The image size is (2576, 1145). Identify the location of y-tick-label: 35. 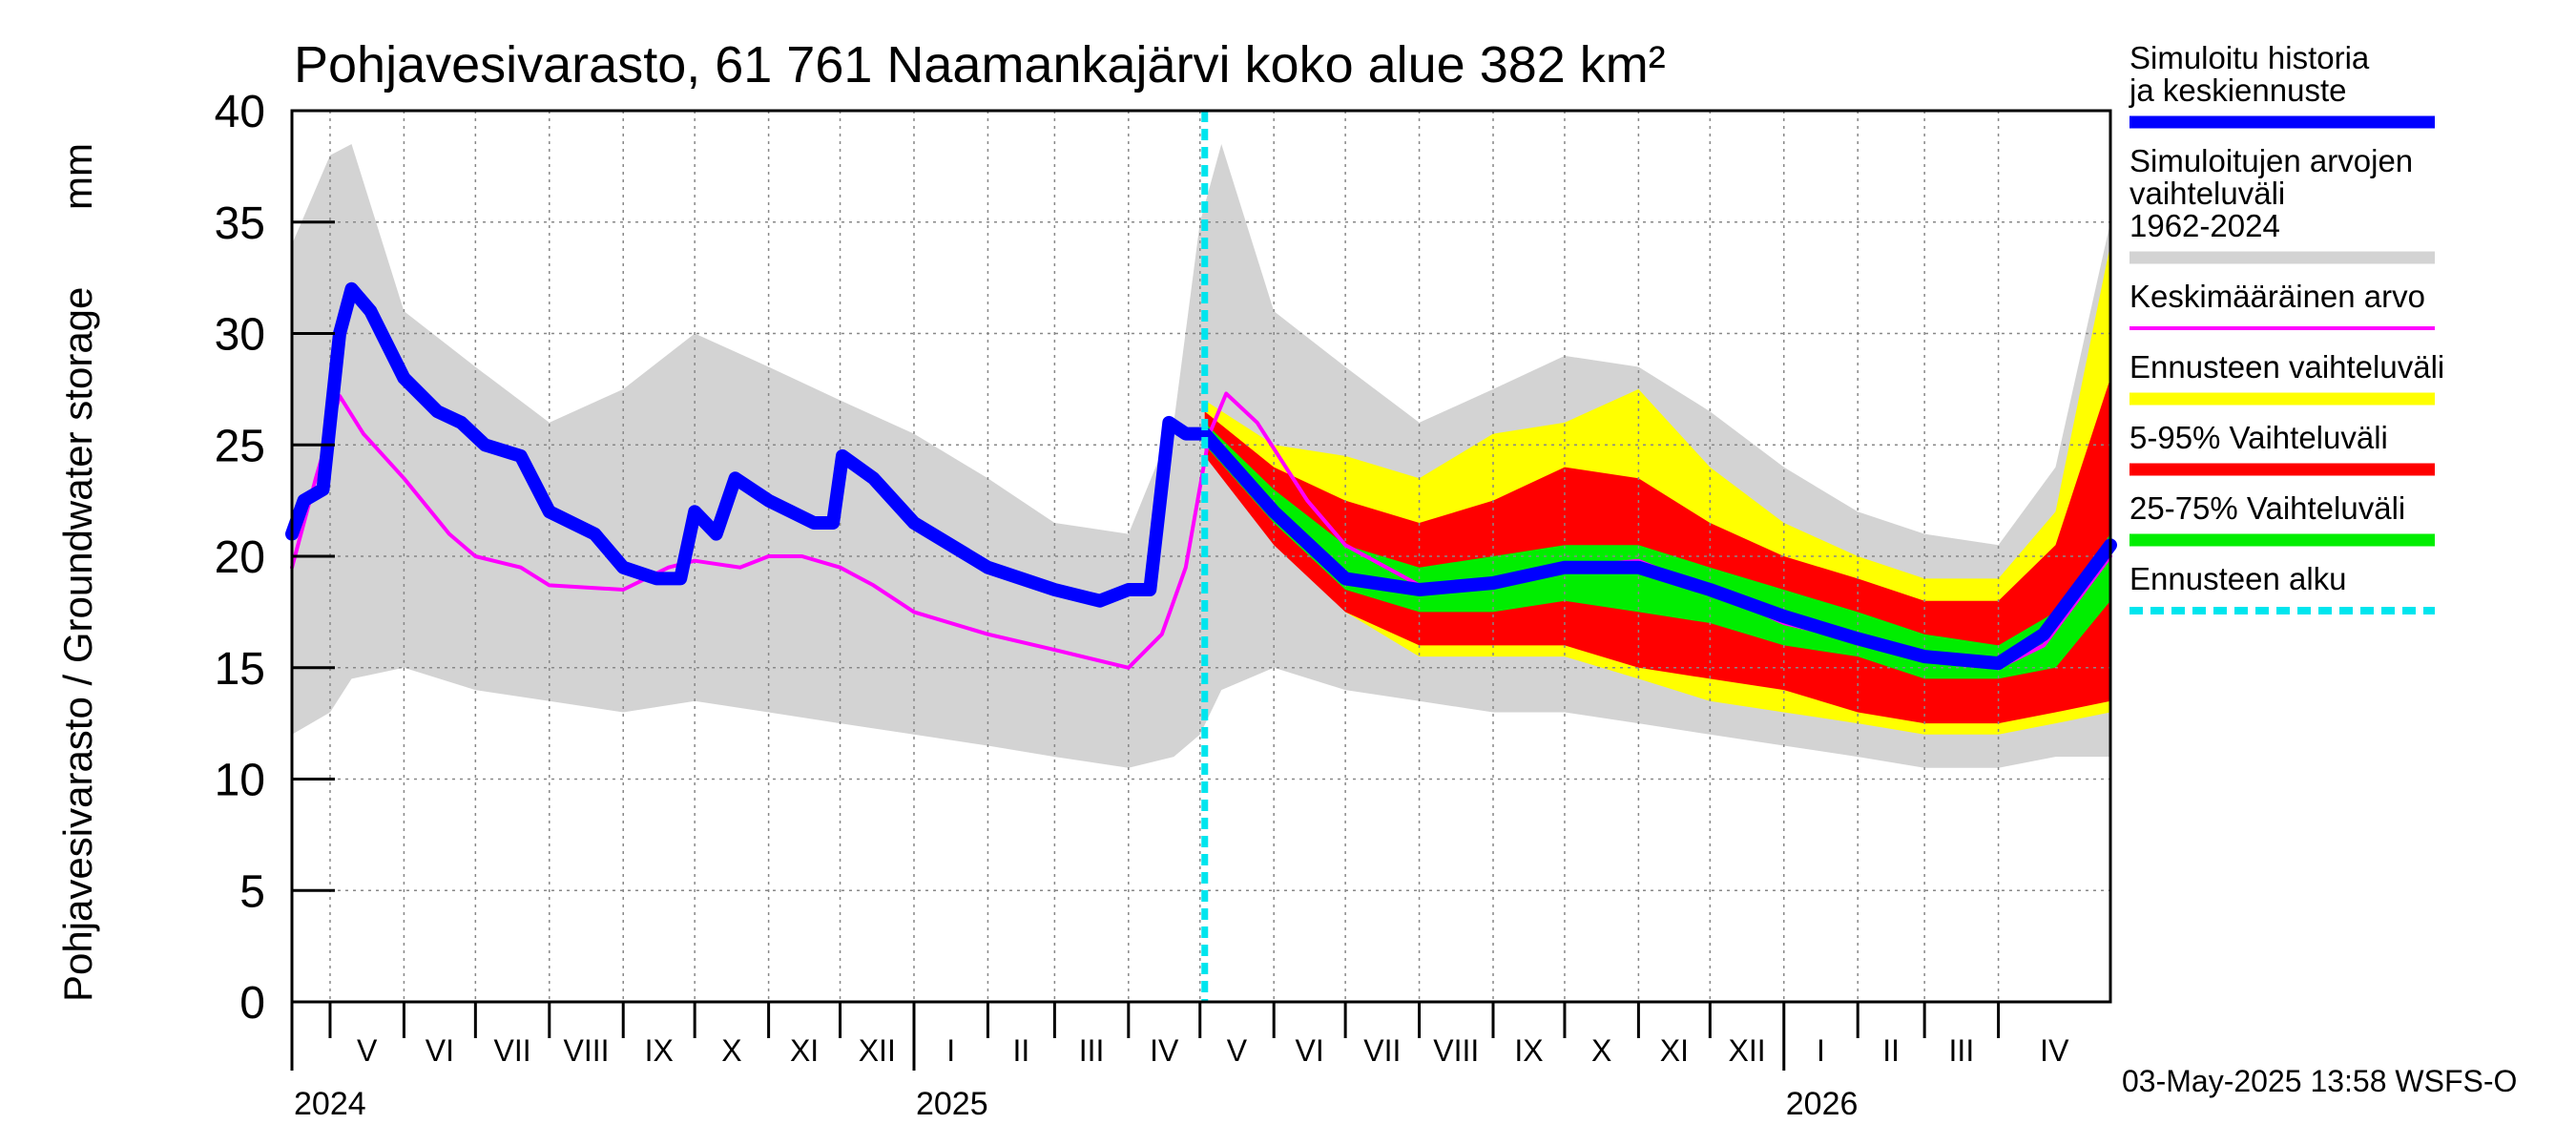
(240, 224).